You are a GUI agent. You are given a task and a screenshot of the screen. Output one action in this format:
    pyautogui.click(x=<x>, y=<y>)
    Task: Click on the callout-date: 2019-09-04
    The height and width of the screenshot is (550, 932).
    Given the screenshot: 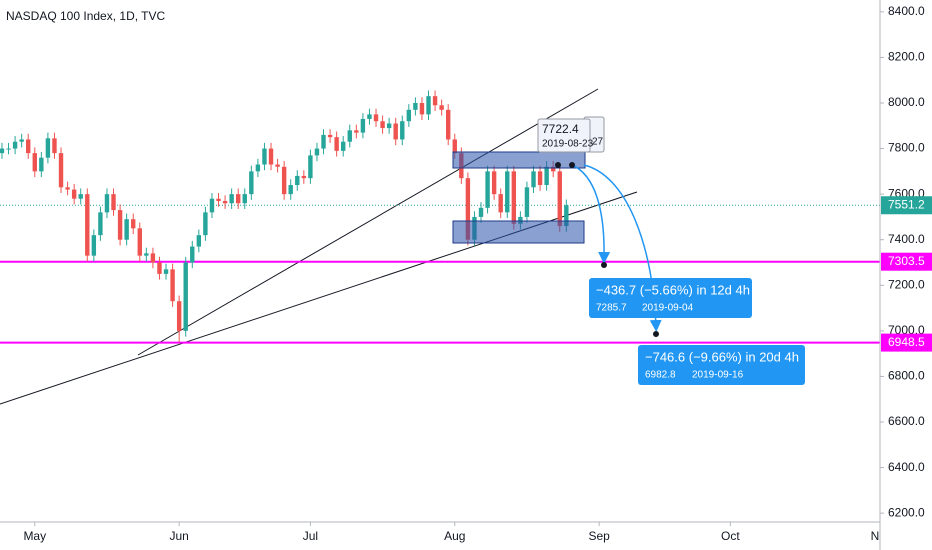 What is the action you would take?
    pyautogui.click(x=668, y=308)
    